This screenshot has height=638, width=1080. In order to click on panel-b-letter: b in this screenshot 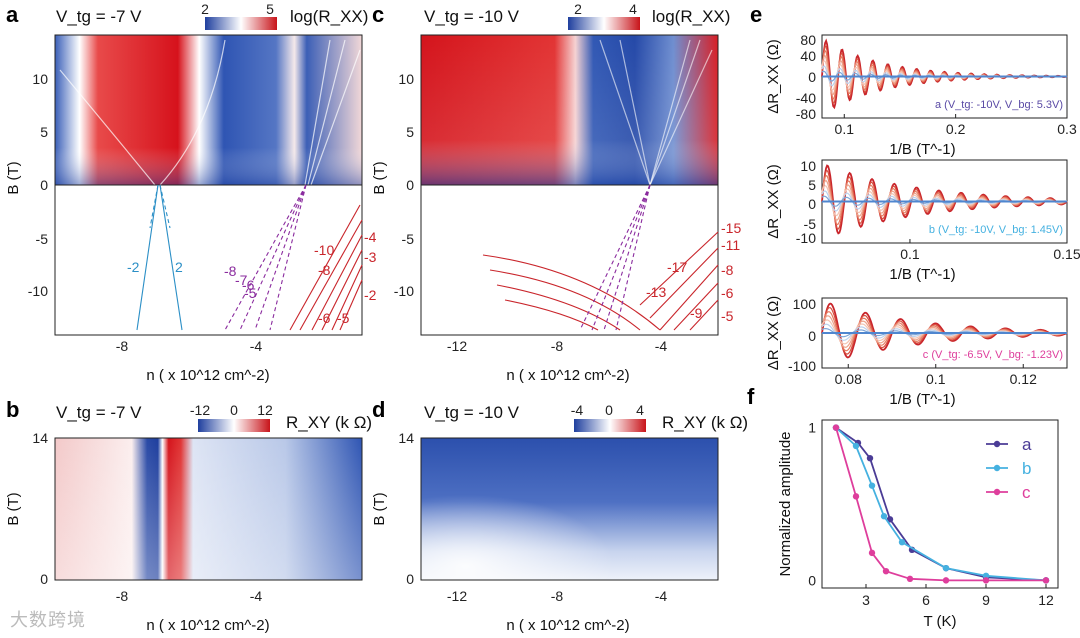, I will do `click(12, 409)`.